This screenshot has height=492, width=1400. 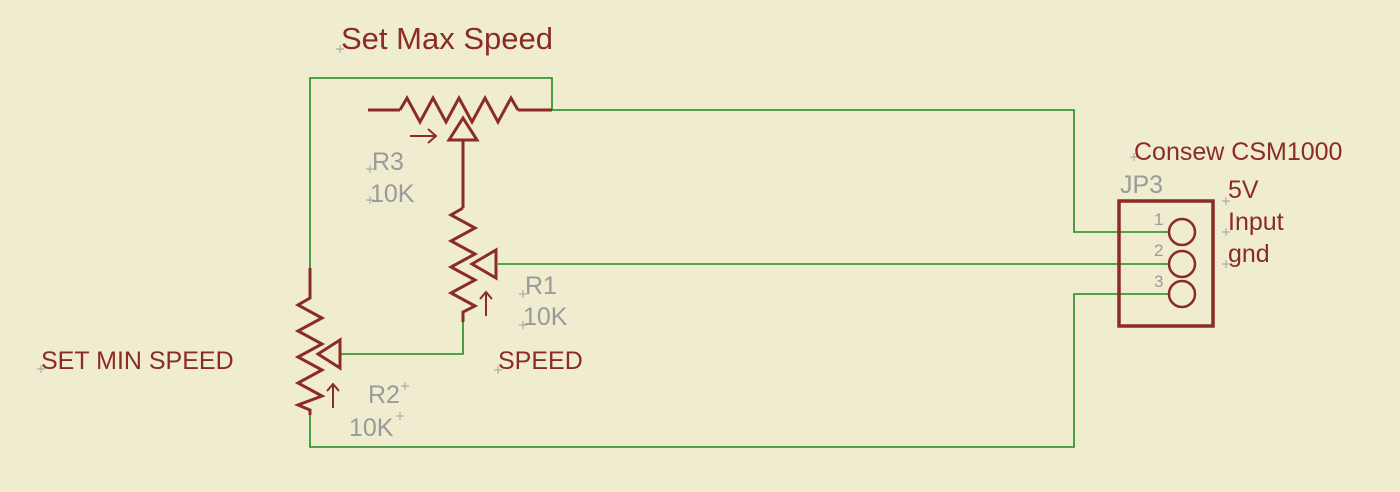 I want to click on jp3-pin-1: 1, so click(x=1158, y=219).